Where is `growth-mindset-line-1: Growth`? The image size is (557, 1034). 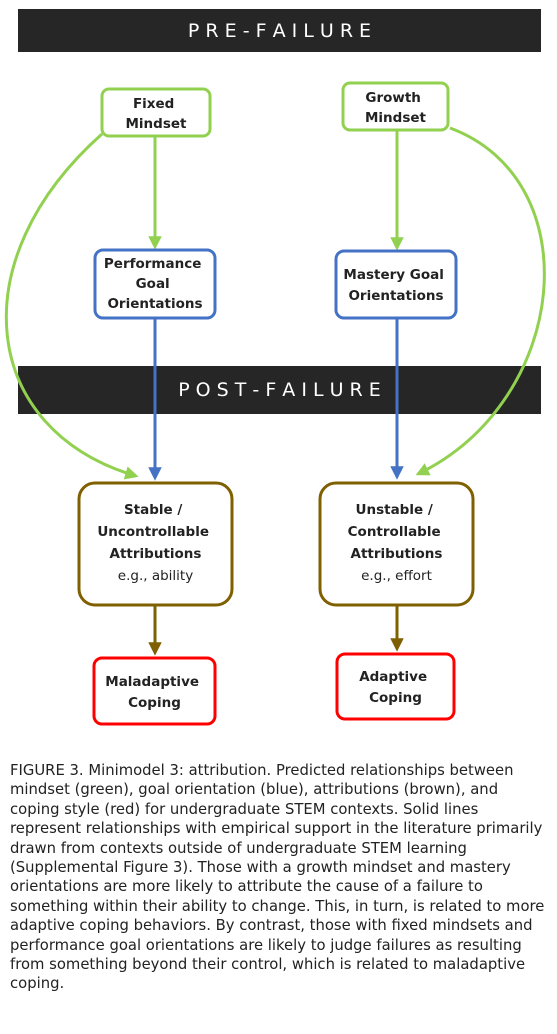 growth-mindset-line-1: Growth is located at coordinates (393, 98).